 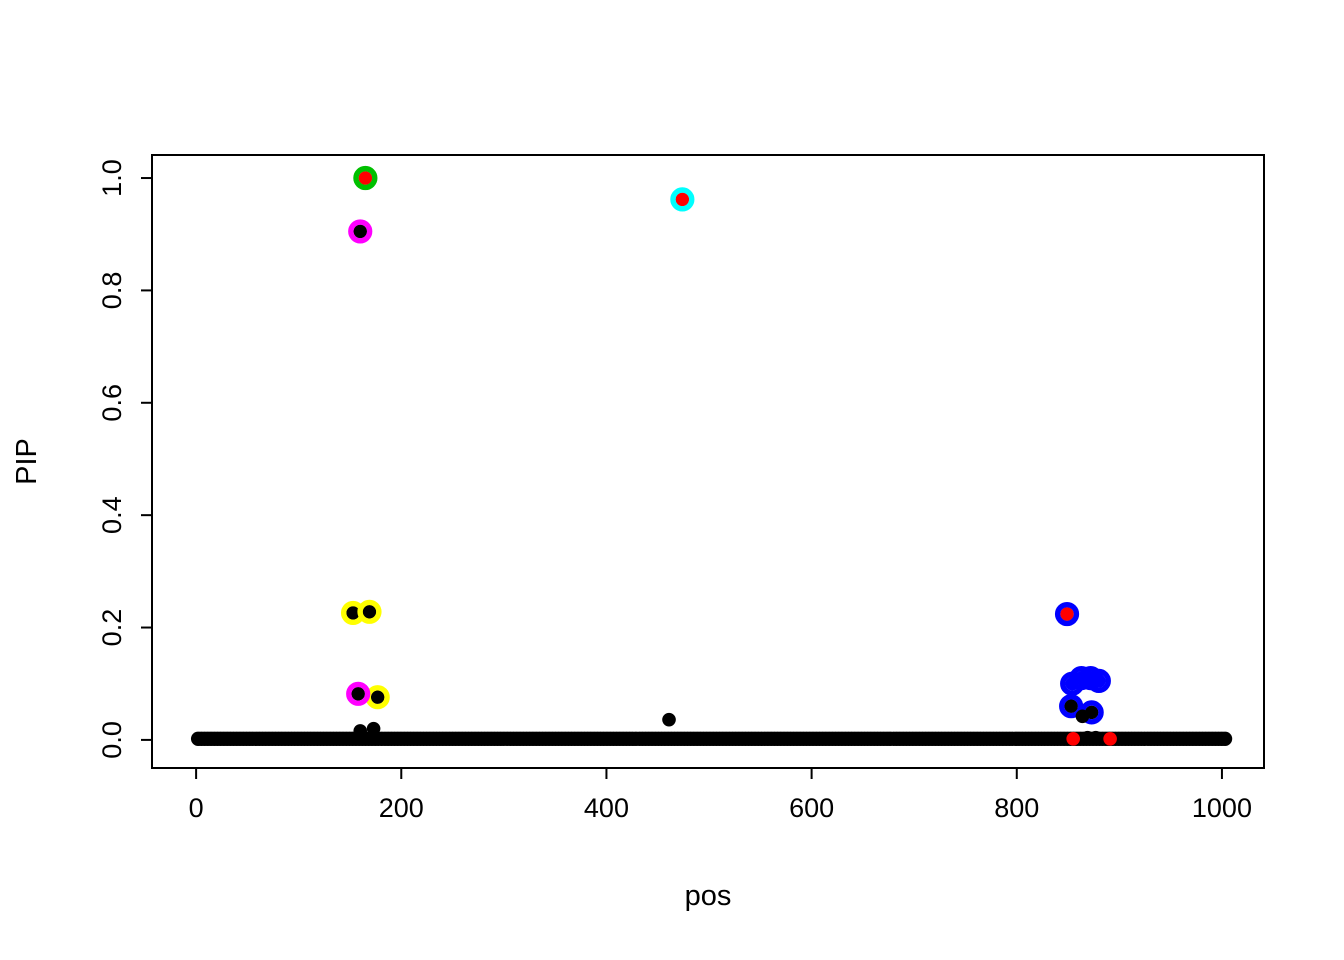 What do you see at coordinates (112, 515) in the screenshot?
I see `y-axis-tick-label: 0.4` at bounding box center [112, 515].